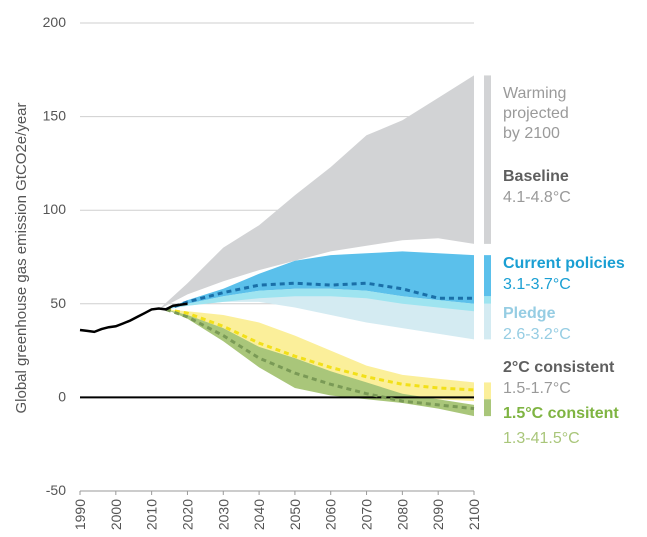 The height and width of the screenshot is (537, 647). Describe the element at coordinates (367, 514) in the screenshot. I see `x-tick-label-2070: 2070` at that location.